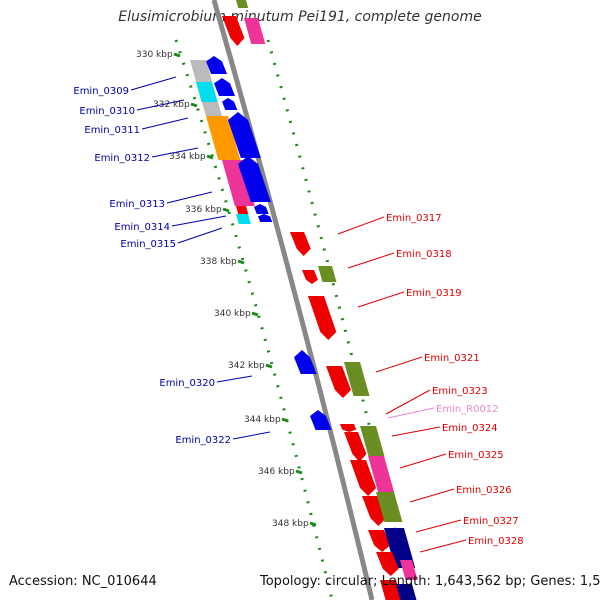 Image resolution: width=600 pixels, height=600 pixels. What do you see at coordinates (112, 130) in the screenshot?
I see `gene-label-reverse: Emin_0311` at bounding box center [112, 130].